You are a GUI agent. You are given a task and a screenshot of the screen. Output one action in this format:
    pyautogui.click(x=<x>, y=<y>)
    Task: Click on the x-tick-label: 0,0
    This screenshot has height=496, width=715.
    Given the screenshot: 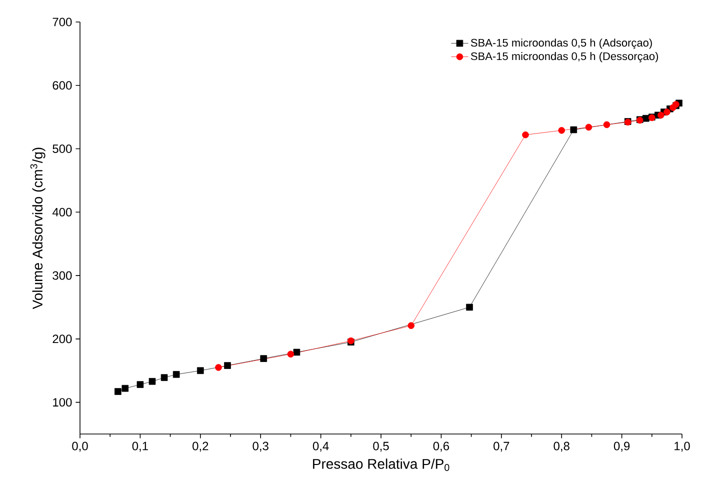 What is the action you would take?
    pyautogui.click(x=80, y=447)
    